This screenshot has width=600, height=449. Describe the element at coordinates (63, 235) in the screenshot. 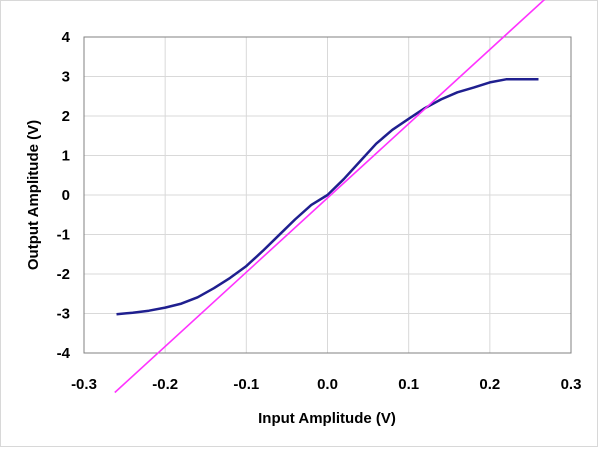

I see `y-tick-label: -1` at that location.